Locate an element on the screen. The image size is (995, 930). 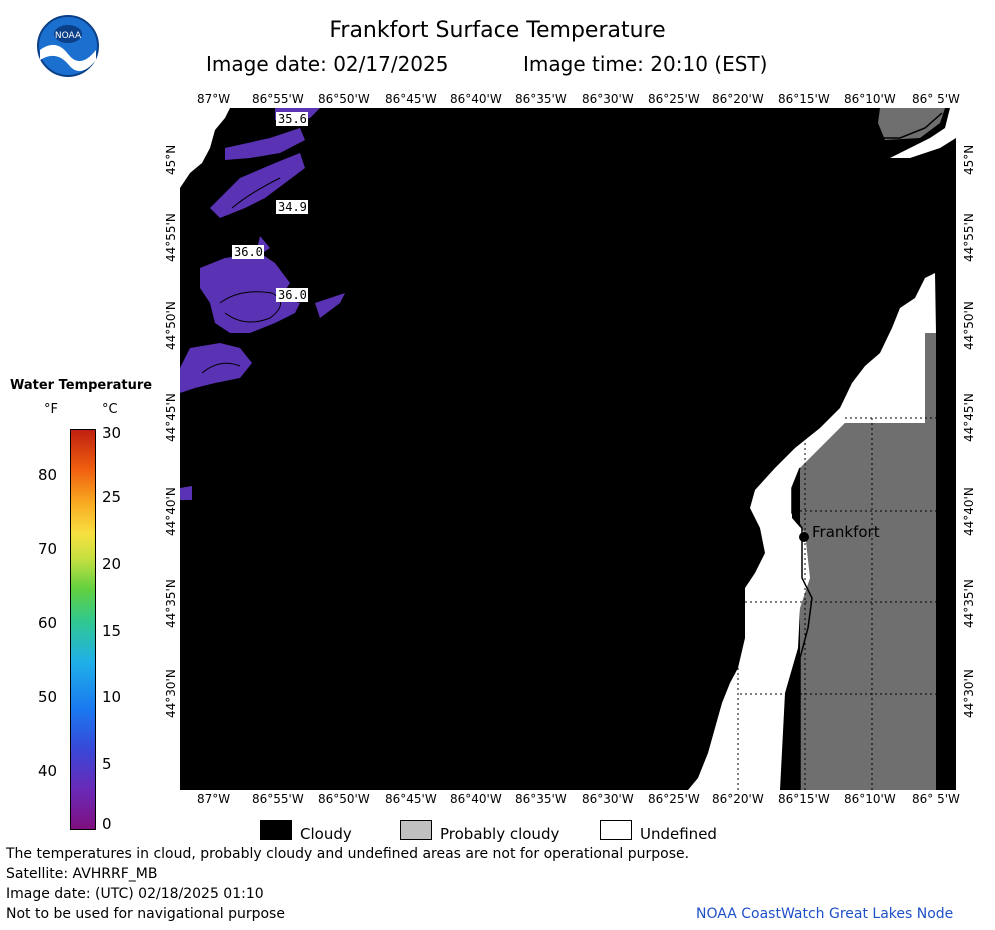
key-undefined-swatch is located at coordinates (616, 830).